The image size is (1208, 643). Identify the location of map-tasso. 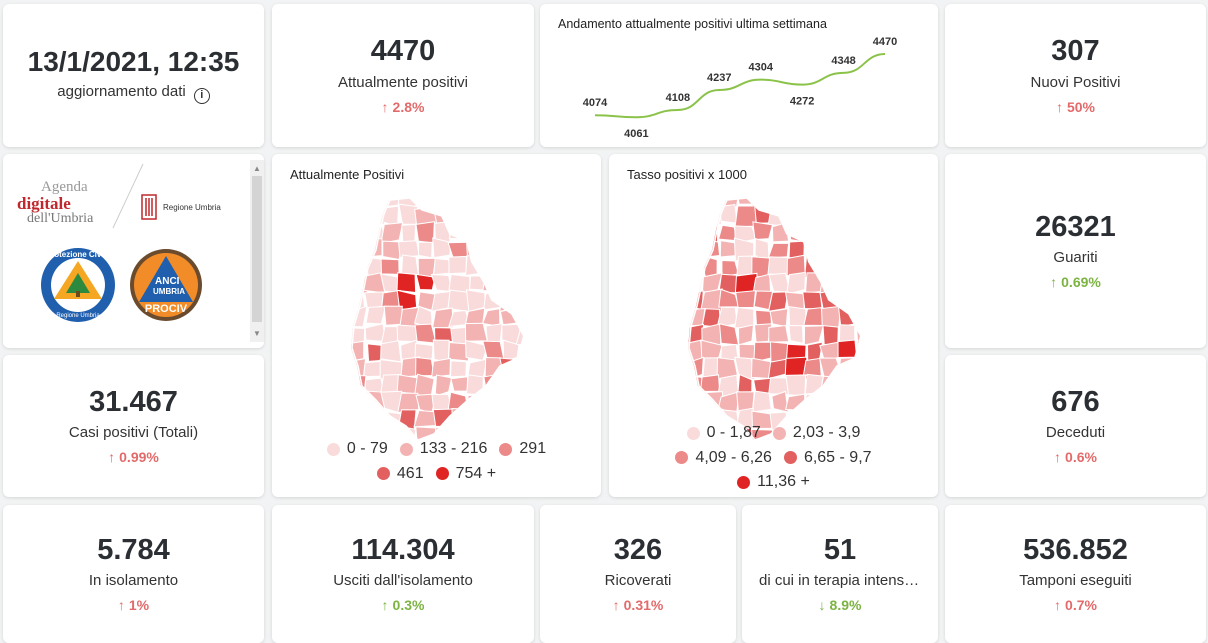
(773, 320).